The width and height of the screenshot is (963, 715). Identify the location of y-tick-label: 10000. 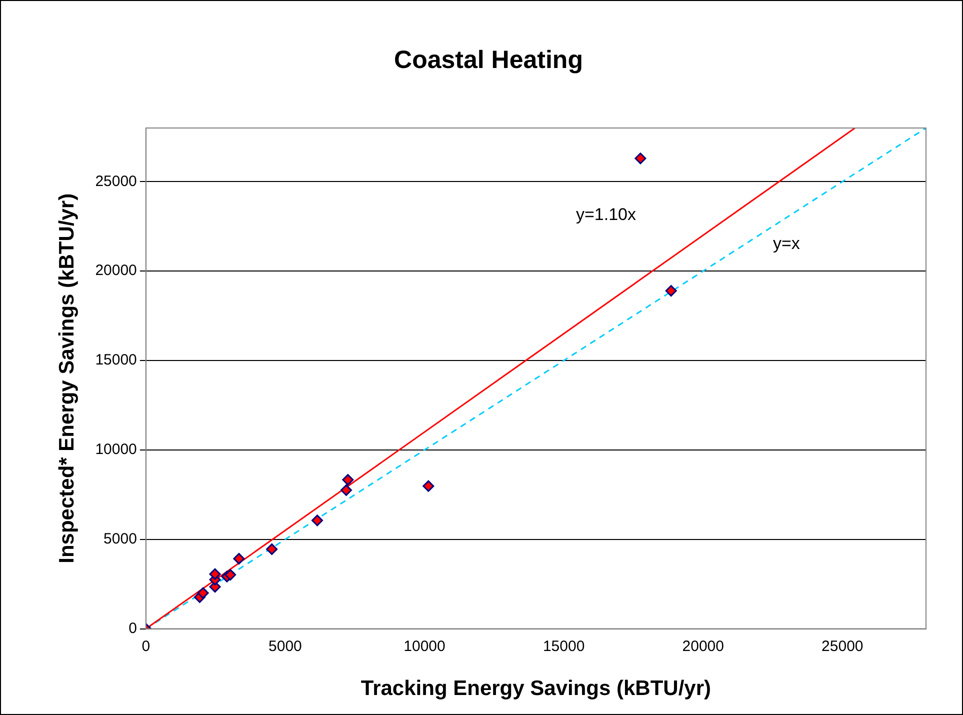
(116, 449).